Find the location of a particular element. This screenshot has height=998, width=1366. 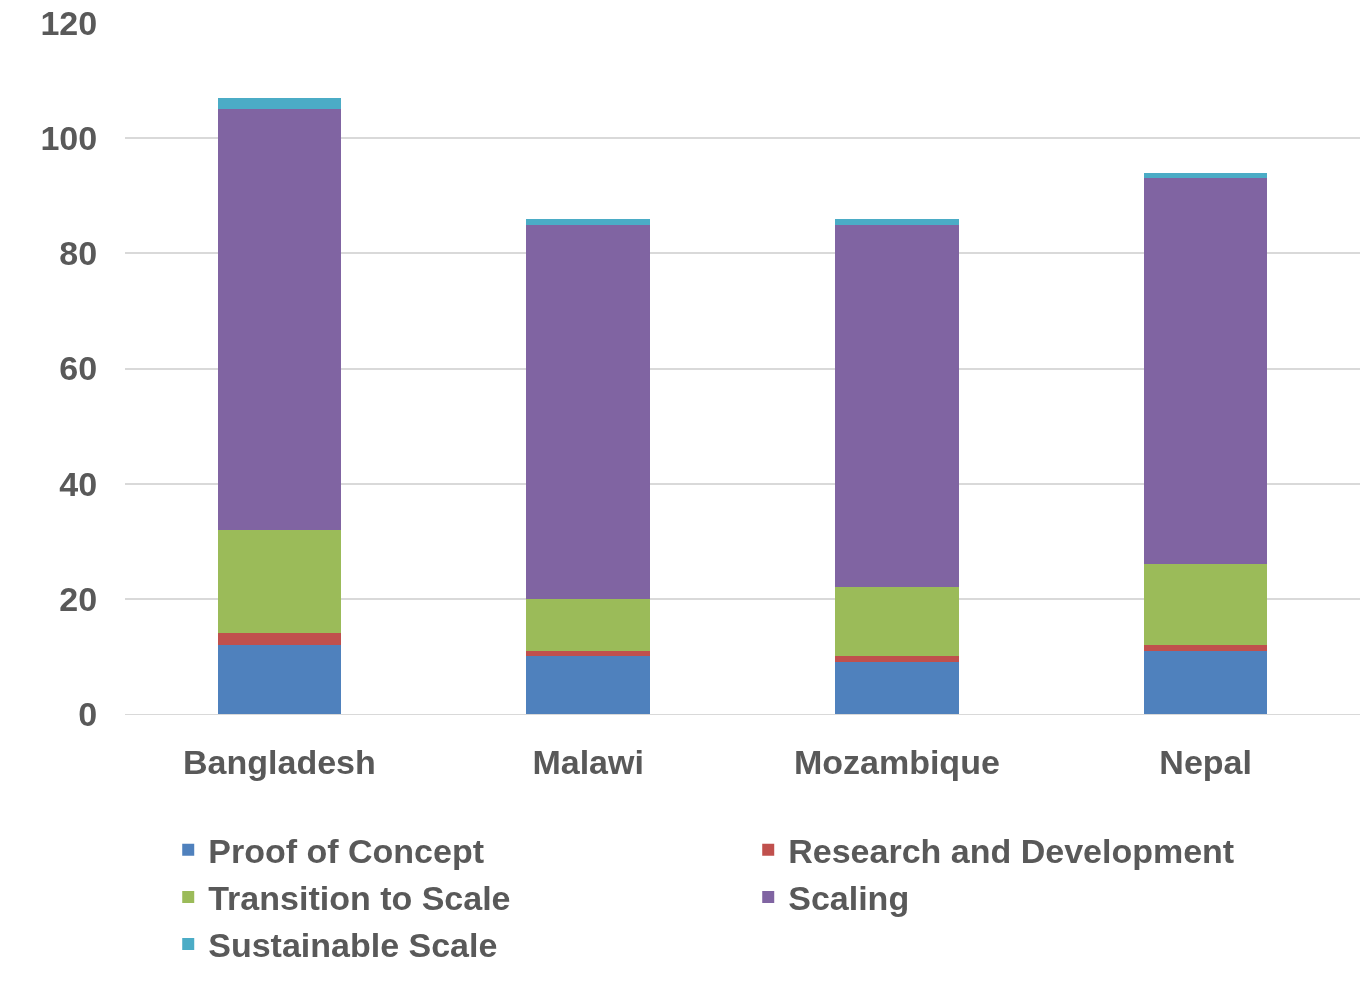

y-tick-label: 40 is located at coordinates (78, 483).